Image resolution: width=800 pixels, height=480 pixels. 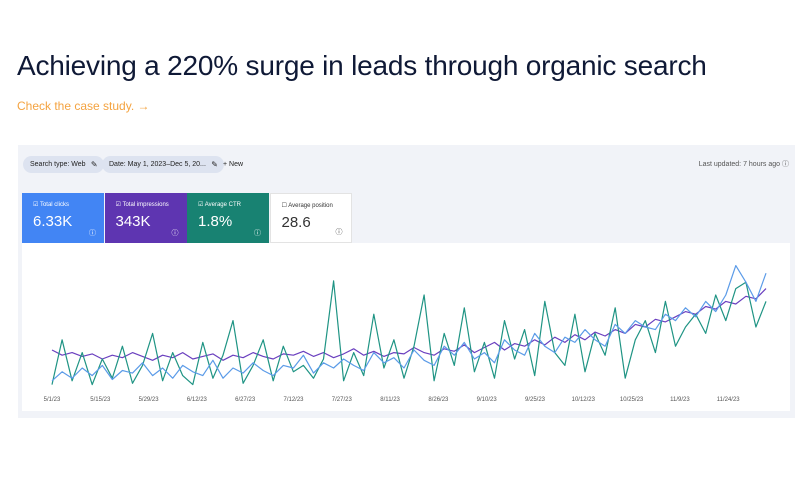 What do you see at coordinates (151, 204) in the screenshot?
I see `metric-label: Total impressions` at bounding box center [151, 204].